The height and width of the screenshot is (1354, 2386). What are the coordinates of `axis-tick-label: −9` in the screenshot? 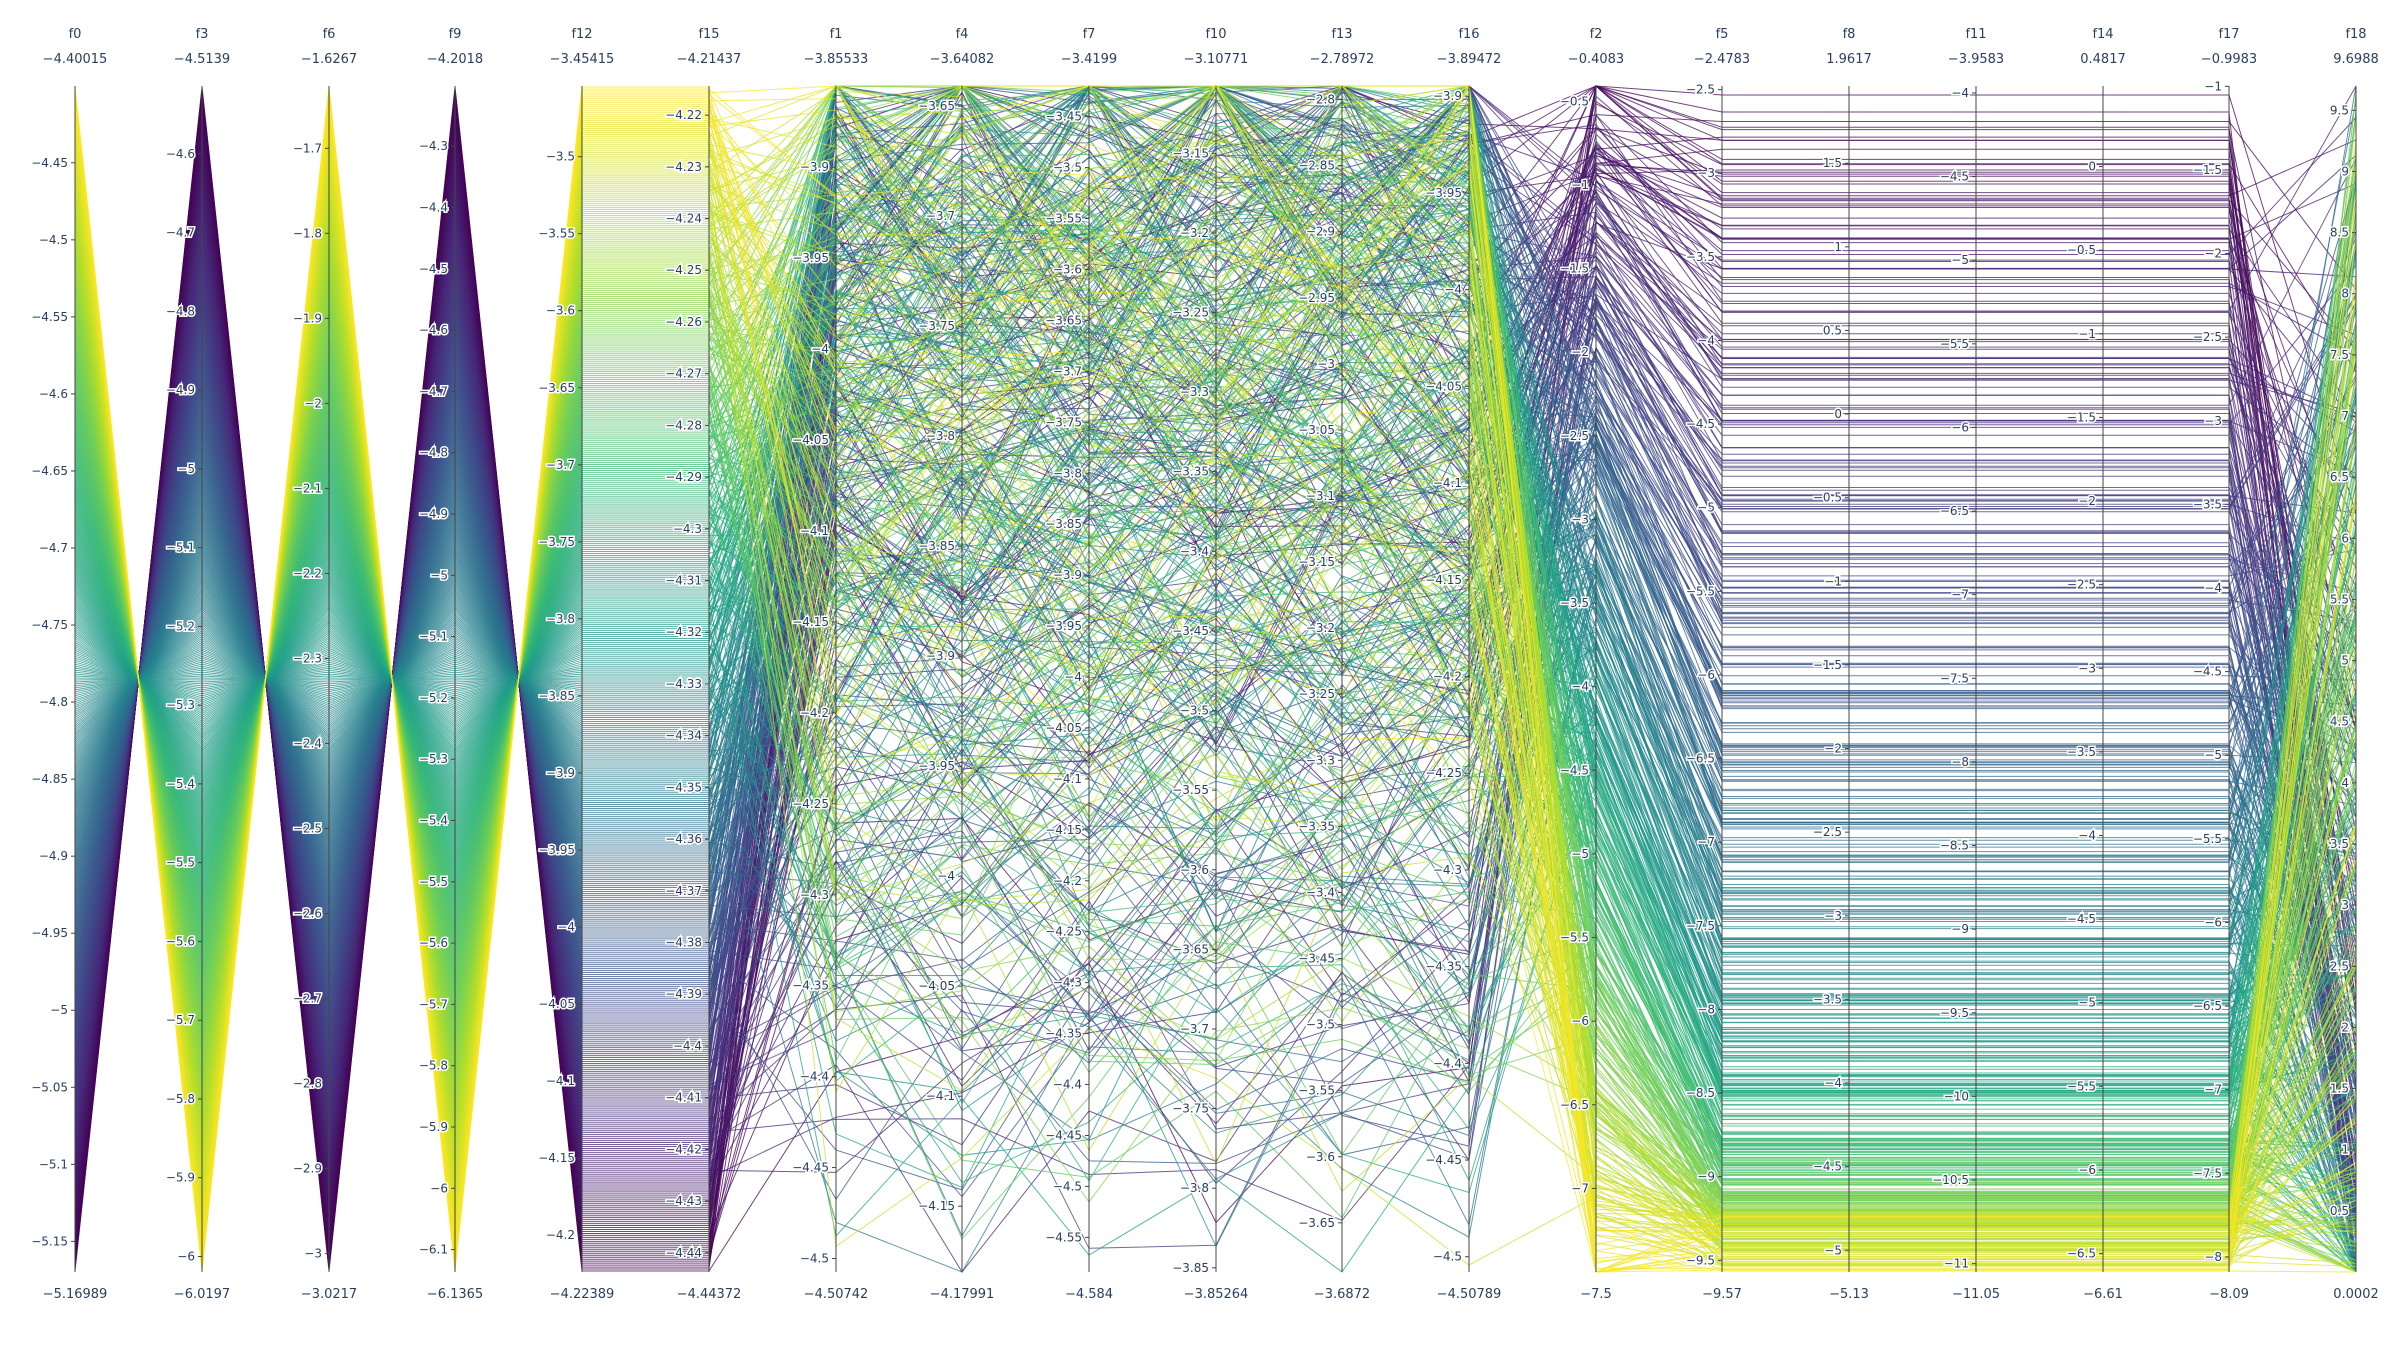 It's located at (1706, 1177).